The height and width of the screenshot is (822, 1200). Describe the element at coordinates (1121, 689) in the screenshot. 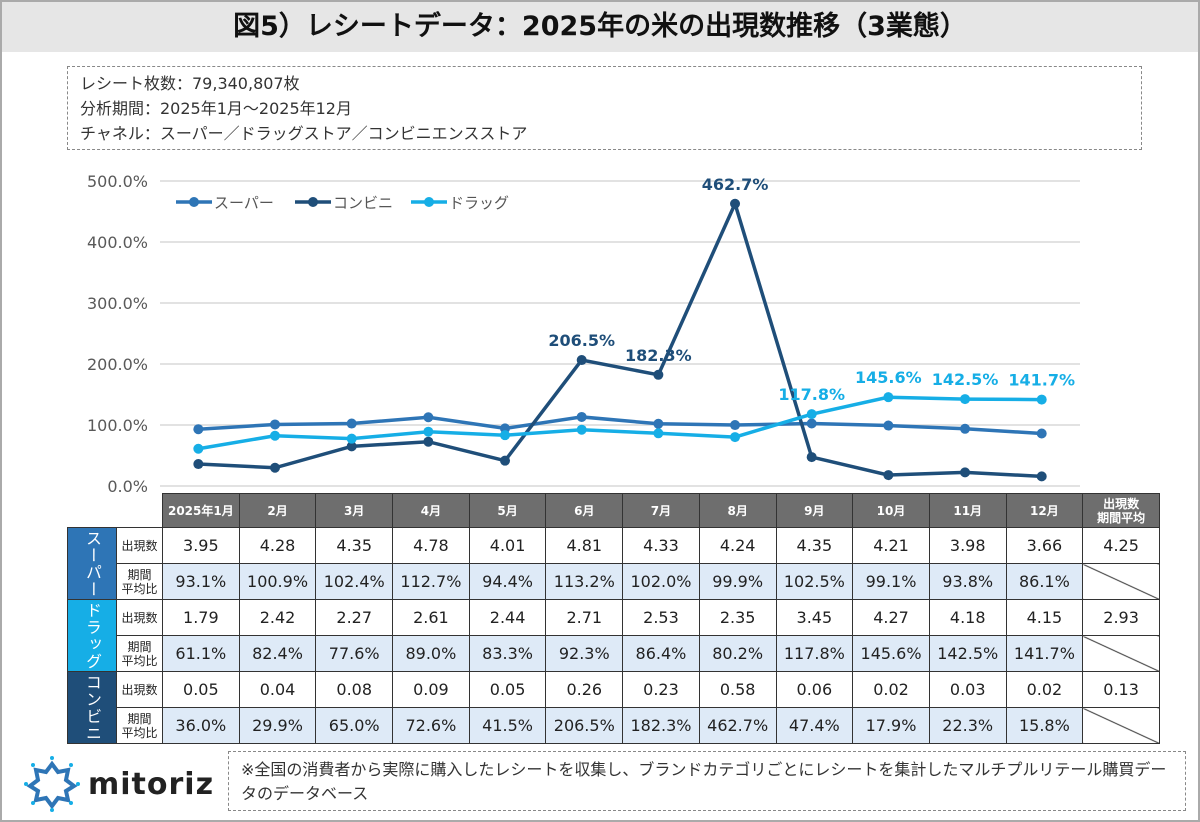

I see `avg-cell: 0.13` at that location.